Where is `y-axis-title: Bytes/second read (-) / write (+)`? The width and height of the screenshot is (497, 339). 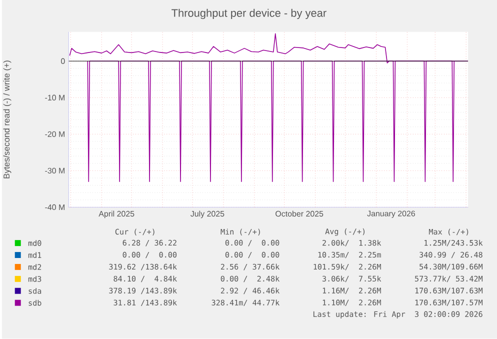 y-axis-title: Bytes/second read (-) / write (+) is located at coordinates (7, 119).